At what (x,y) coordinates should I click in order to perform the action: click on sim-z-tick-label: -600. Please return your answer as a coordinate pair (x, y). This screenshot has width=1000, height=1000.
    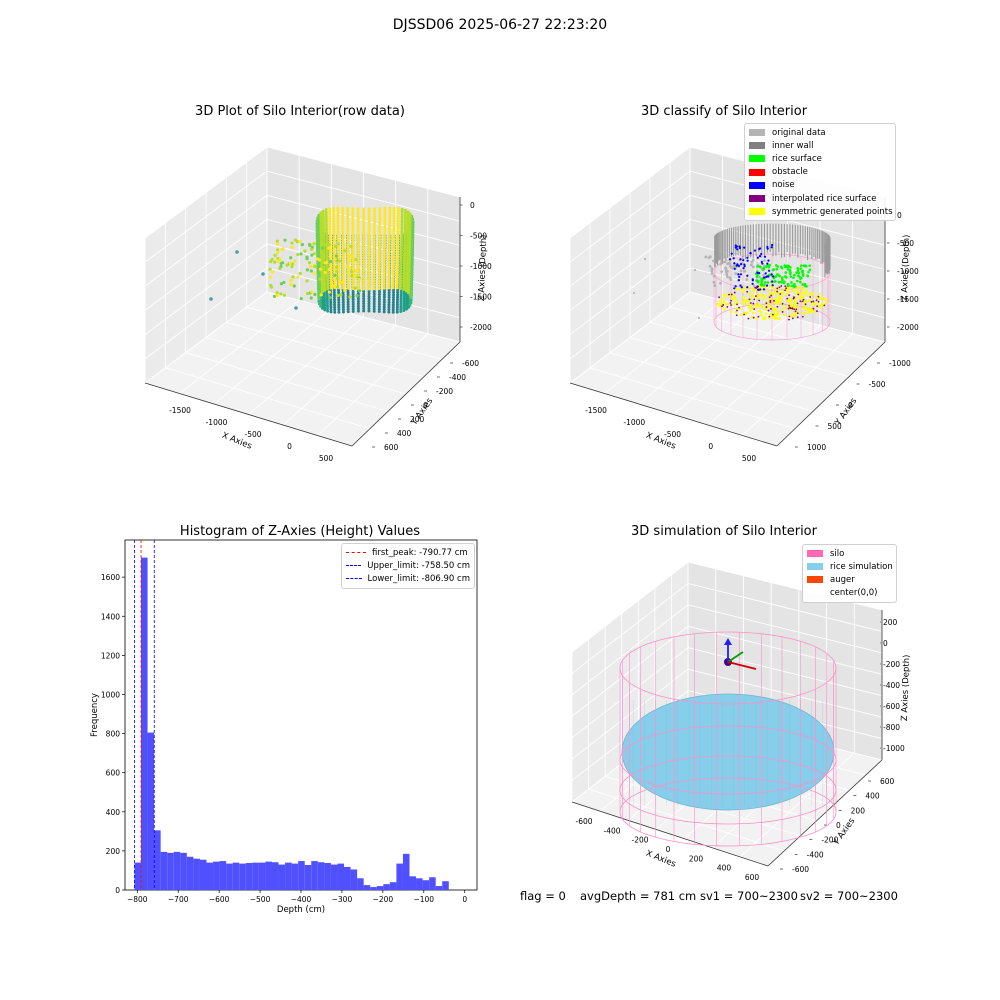
    Looking at the image, I should click on (891, 706).